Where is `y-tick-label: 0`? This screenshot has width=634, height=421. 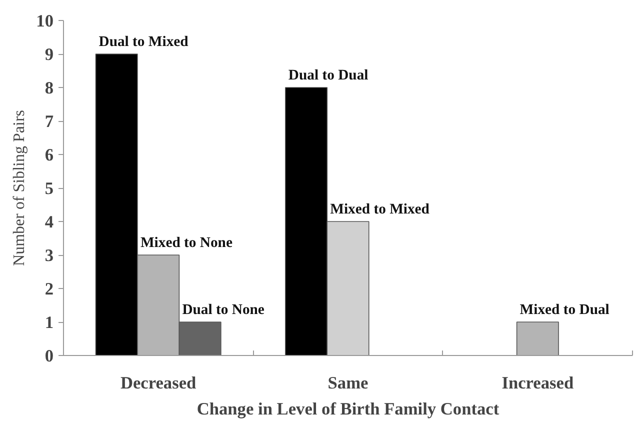
y-tick-label: 0 is located at coordinates (49, 356).